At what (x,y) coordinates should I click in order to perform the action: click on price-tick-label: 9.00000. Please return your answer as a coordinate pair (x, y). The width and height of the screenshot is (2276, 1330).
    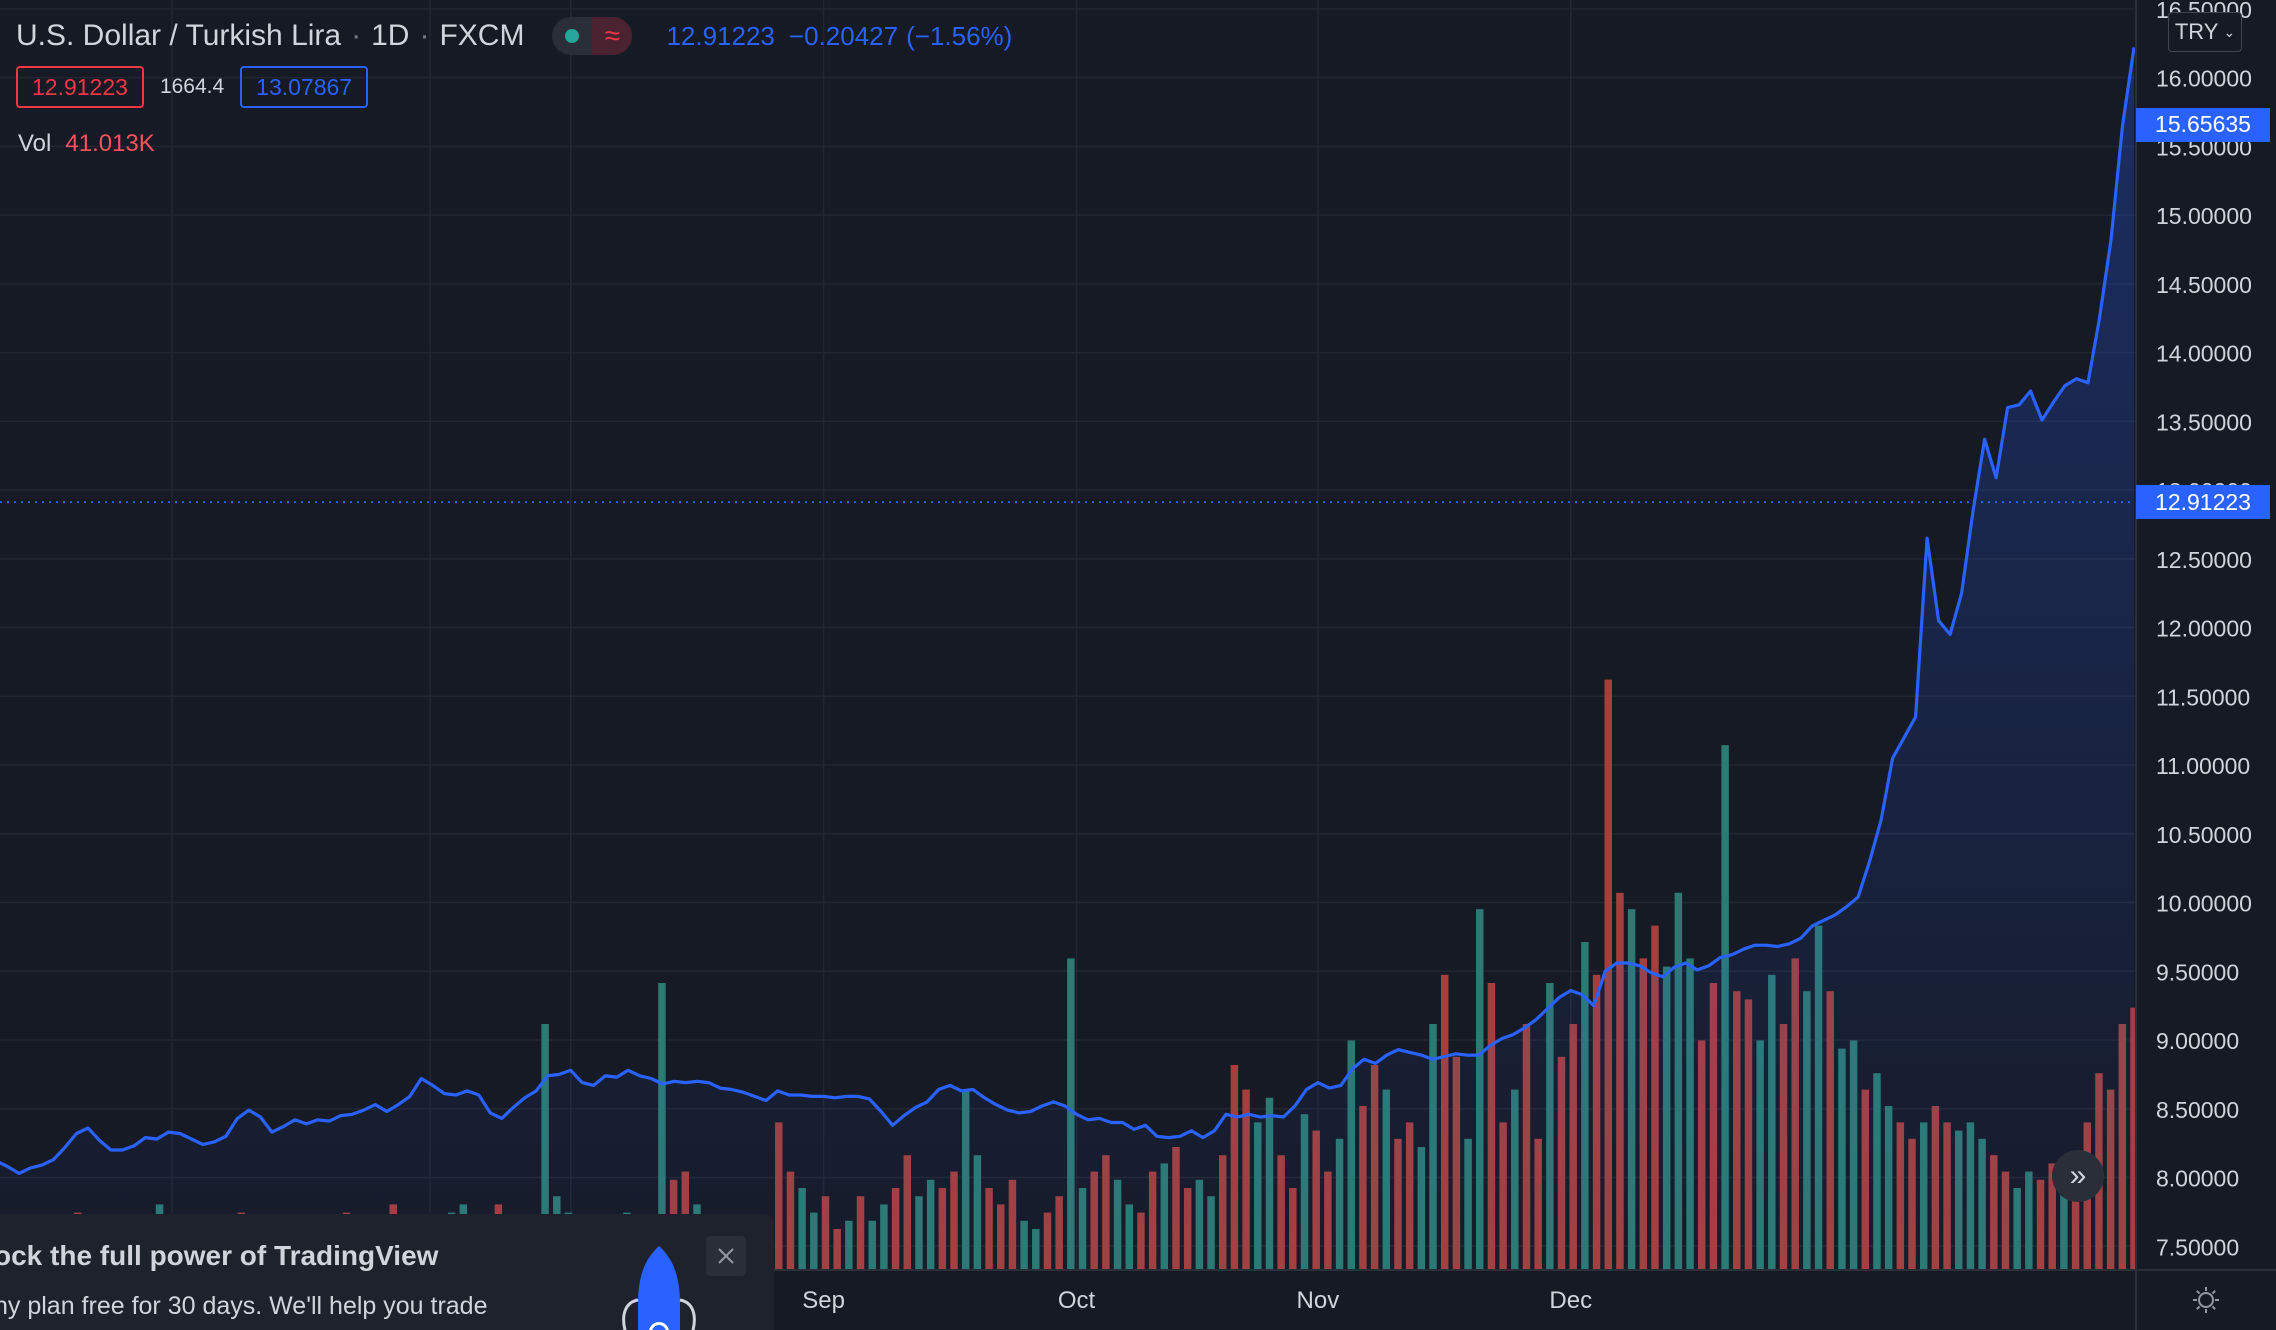
    Looking at the image, I should click on (2197, 1041).